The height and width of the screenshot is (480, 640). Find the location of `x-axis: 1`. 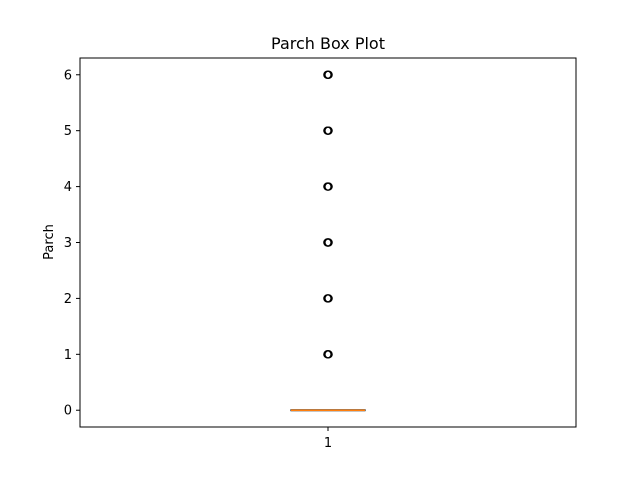

x-axis: 1 is located at coordinates (328, 439).